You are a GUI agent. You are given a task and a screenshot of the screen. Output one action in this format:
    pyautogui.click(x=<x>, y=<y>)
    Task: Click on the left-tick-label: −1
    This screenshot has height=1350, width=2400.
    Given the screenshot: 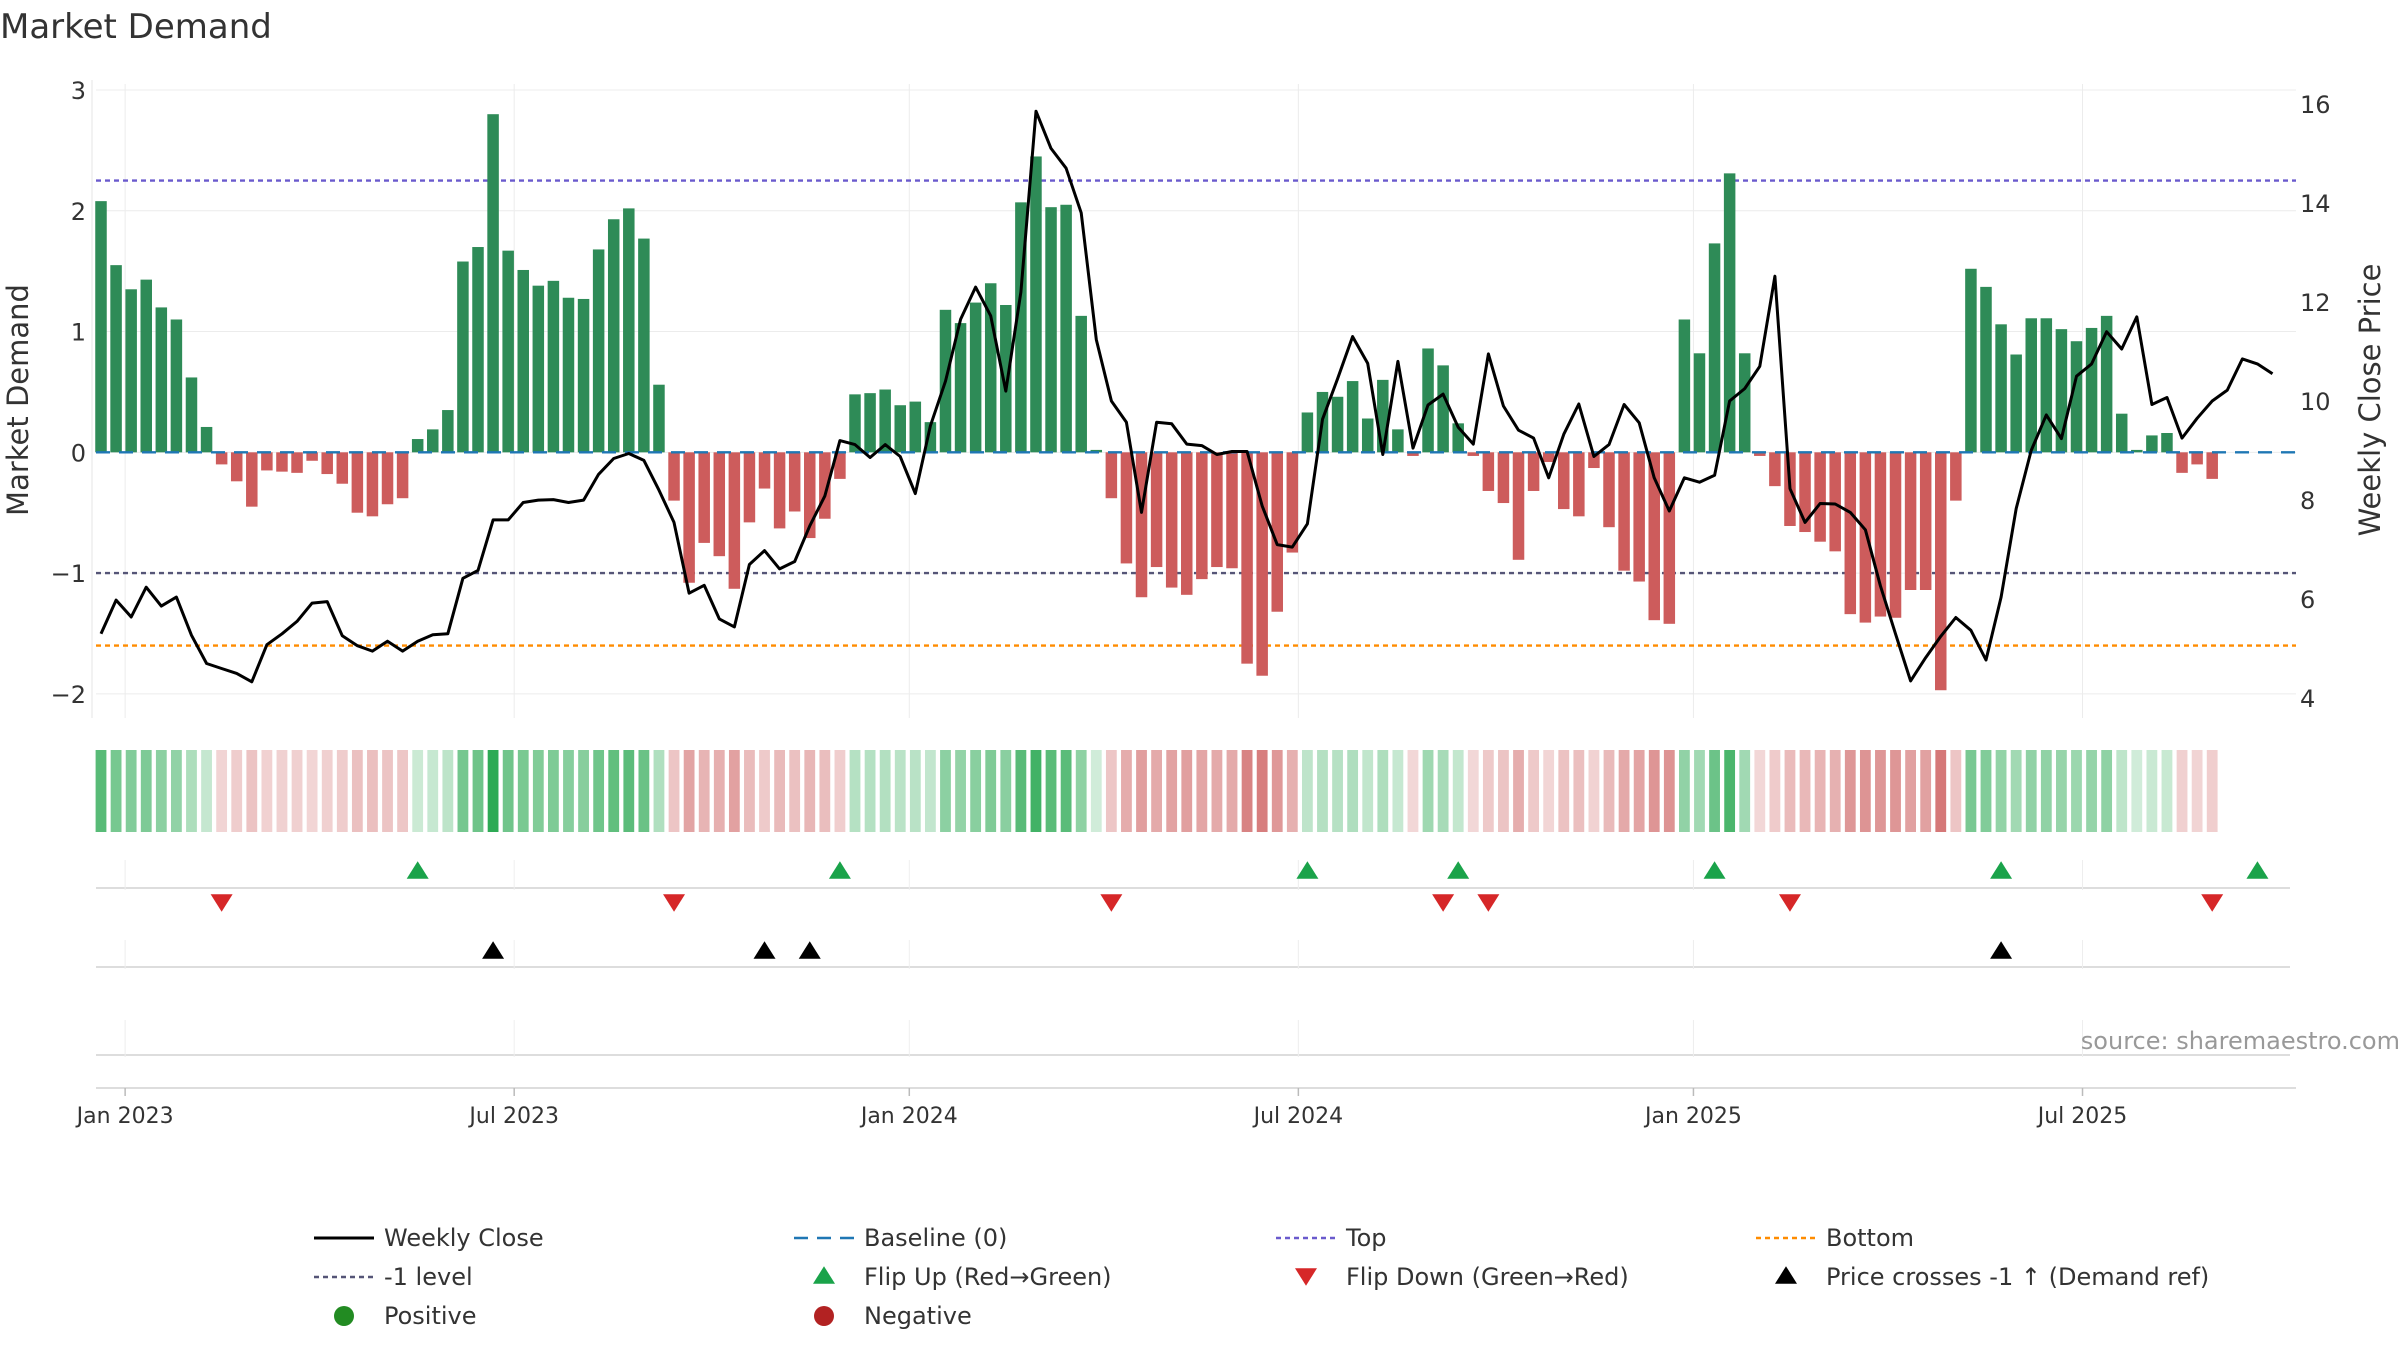 What is the action you would take?
    pyautogui.click(x=68, y=574)
    